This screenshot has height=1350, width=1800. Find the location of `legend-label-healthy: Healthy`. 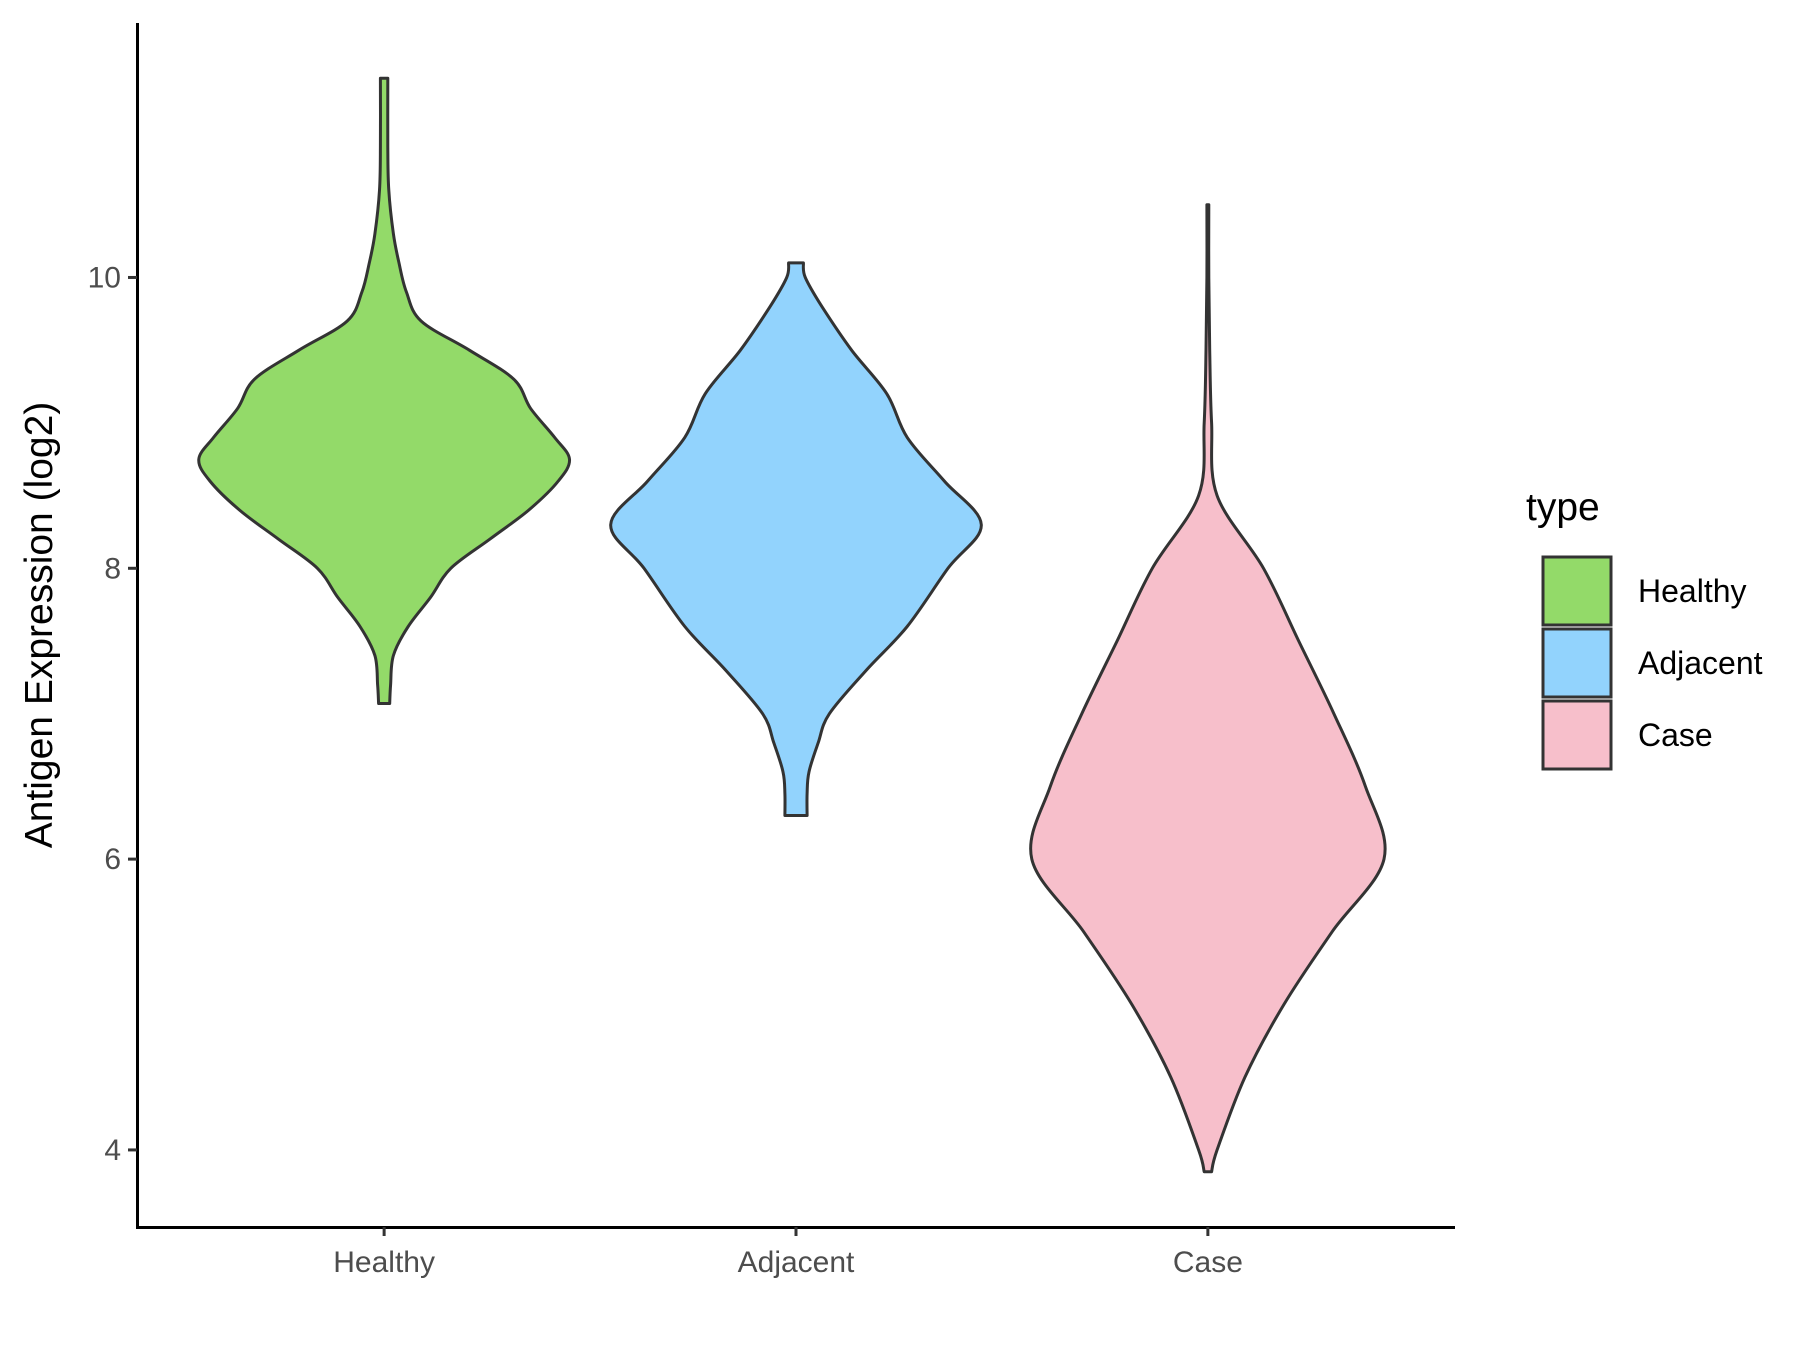

legend-label-healthy: Healthy is located at coordinates (1692, 591).